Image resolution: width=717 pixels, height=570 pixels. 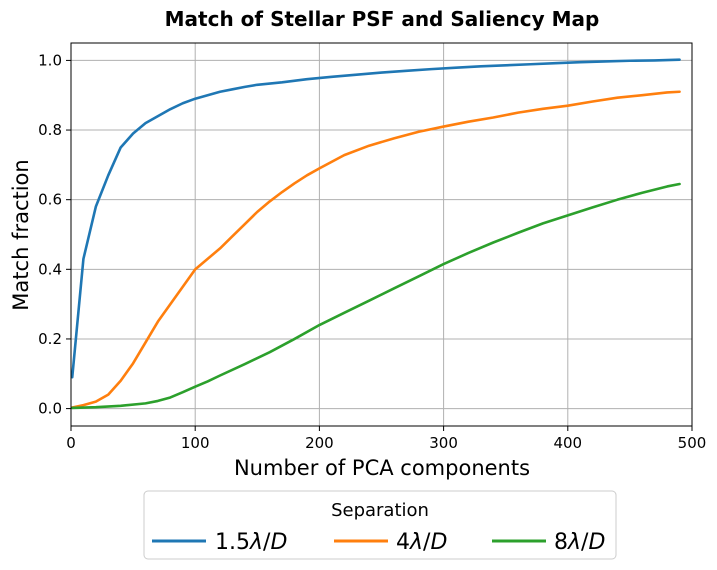 What do you see at coordinates (382, 19) in the screenshot?
I see `chart-title: Match of Stellar PSF and Saliency Map` at bounding box center [382, 19].